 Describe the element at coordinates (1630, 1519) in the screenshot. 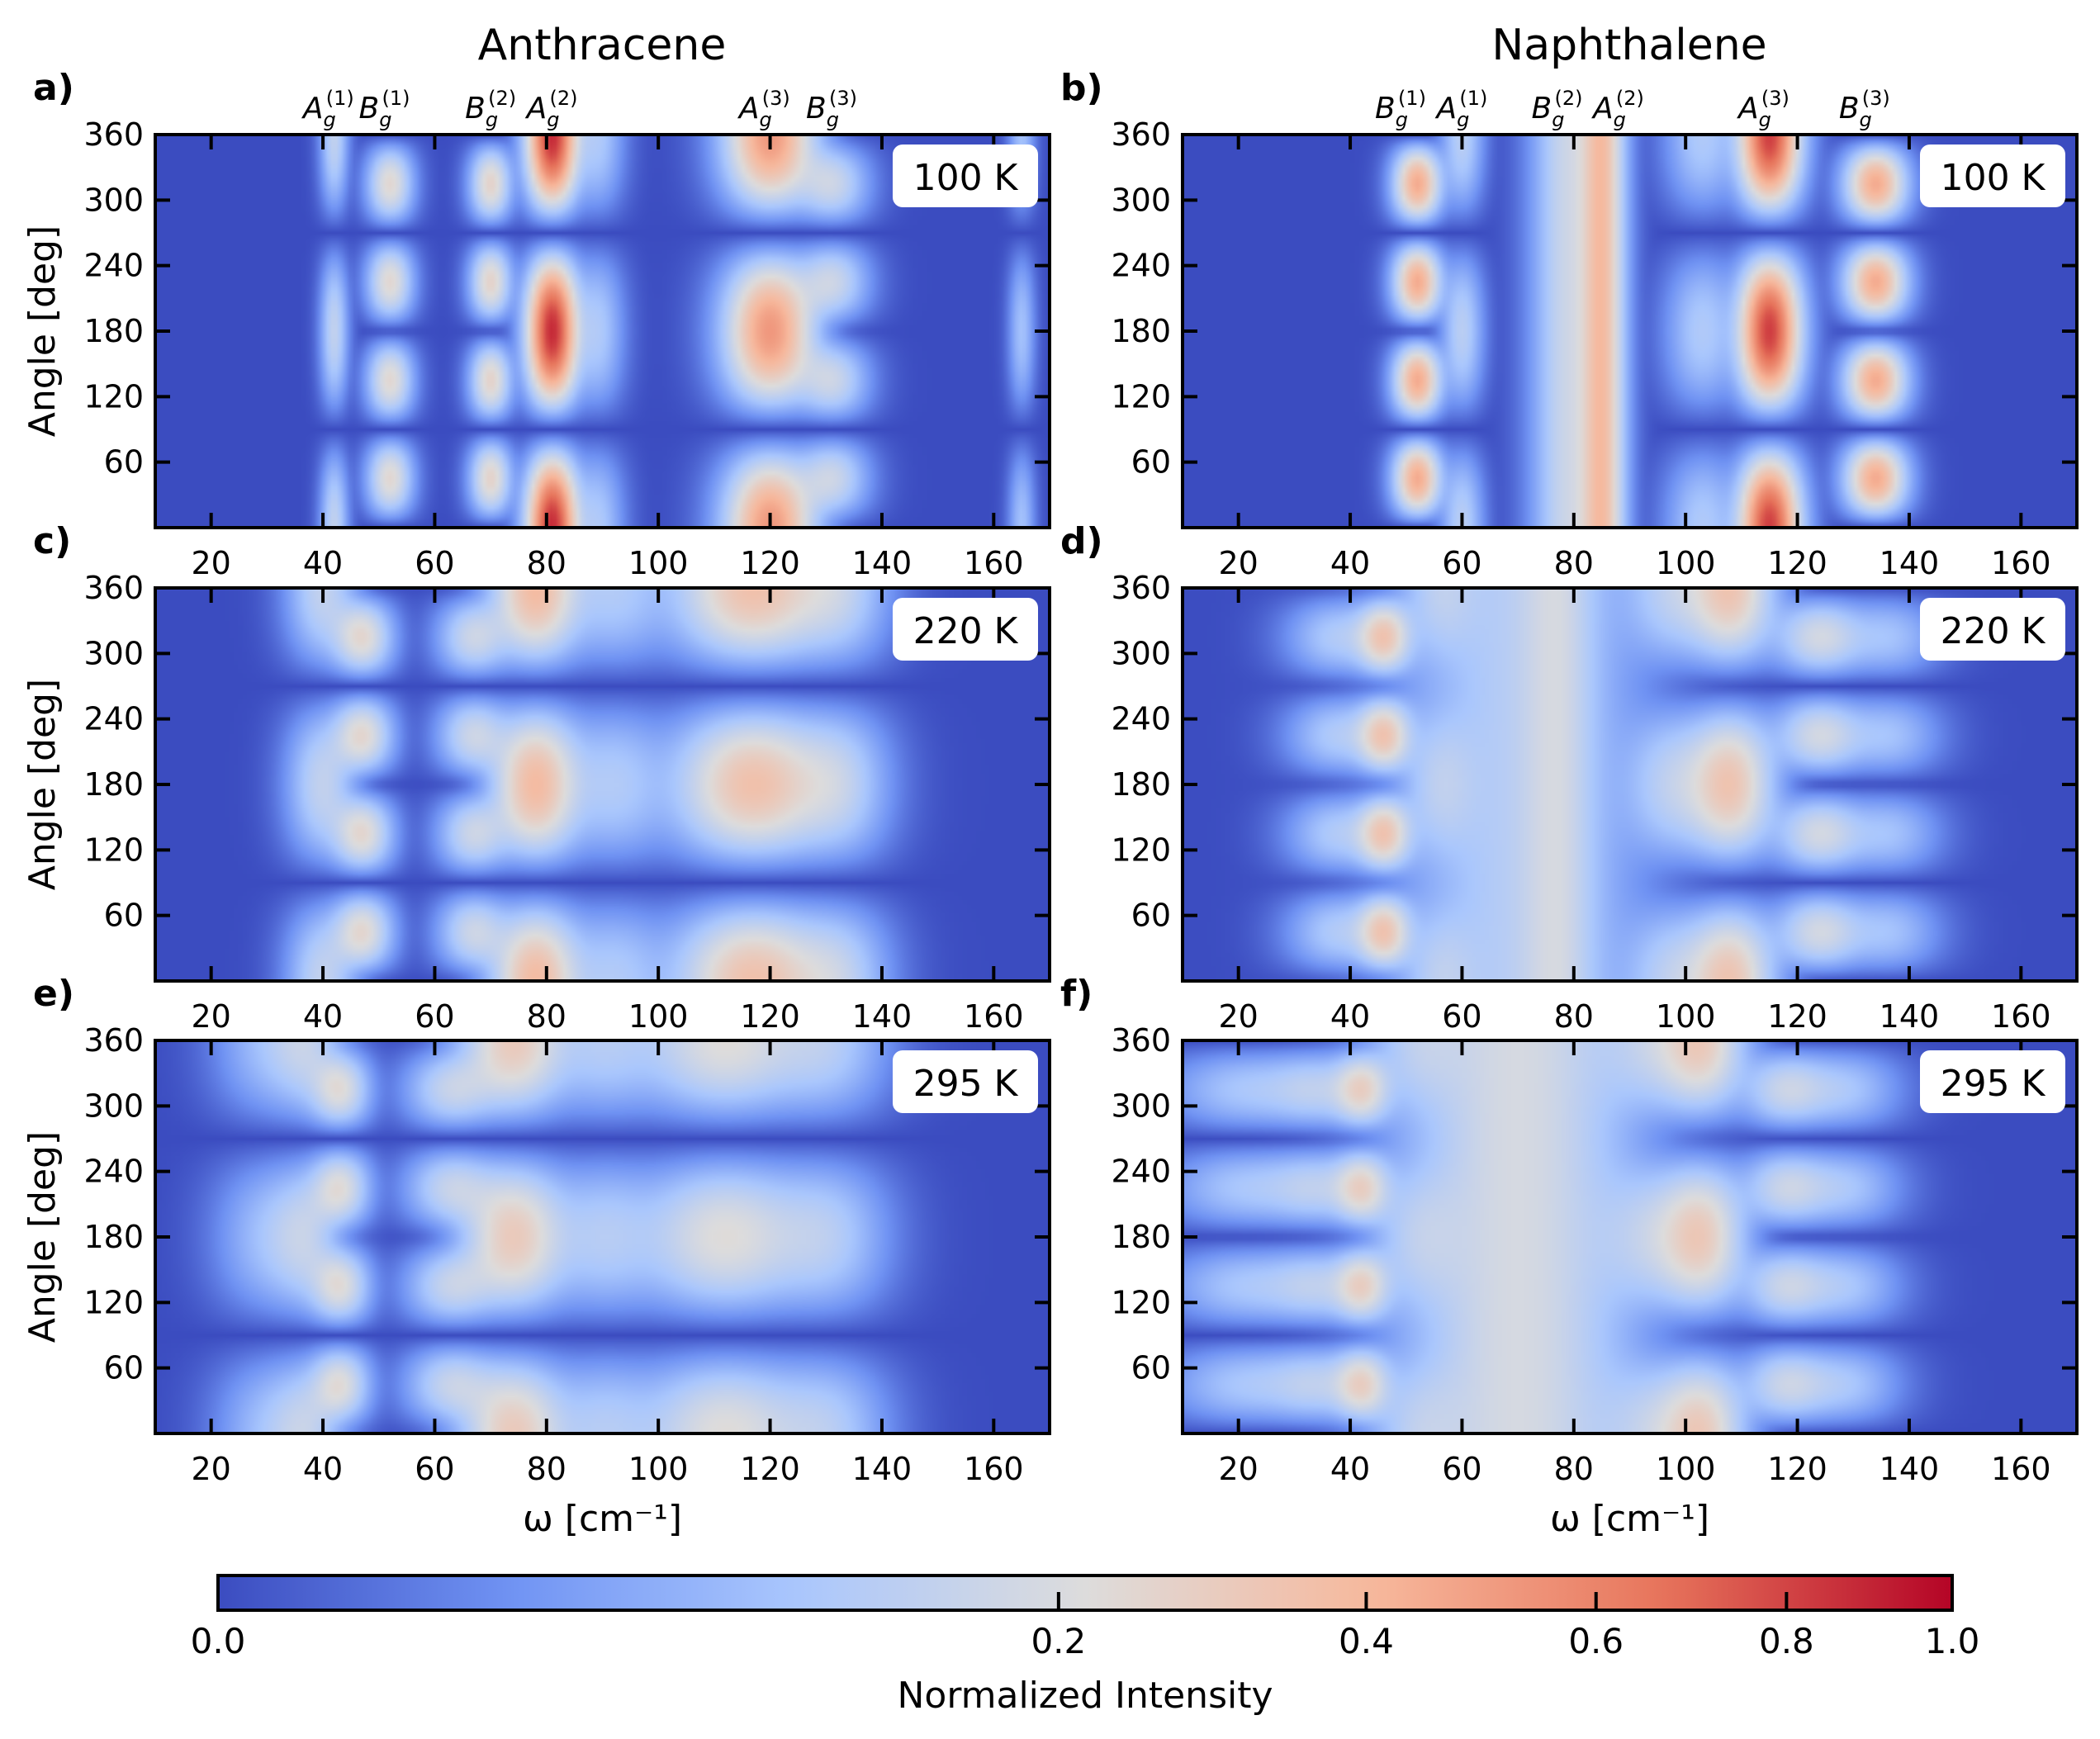

I see `x-axis-label: ω [cm⁻¹]` at that location.